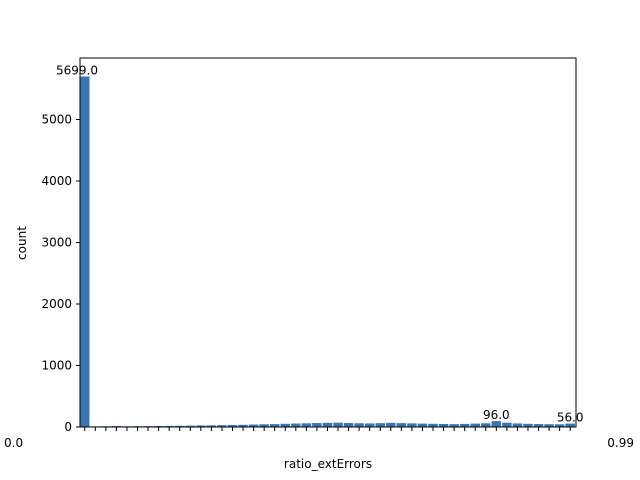 Image resolution: width=640 pixels, height=480 pixels. I want to click on bar-value-label: 56.0, so click(570, 418).